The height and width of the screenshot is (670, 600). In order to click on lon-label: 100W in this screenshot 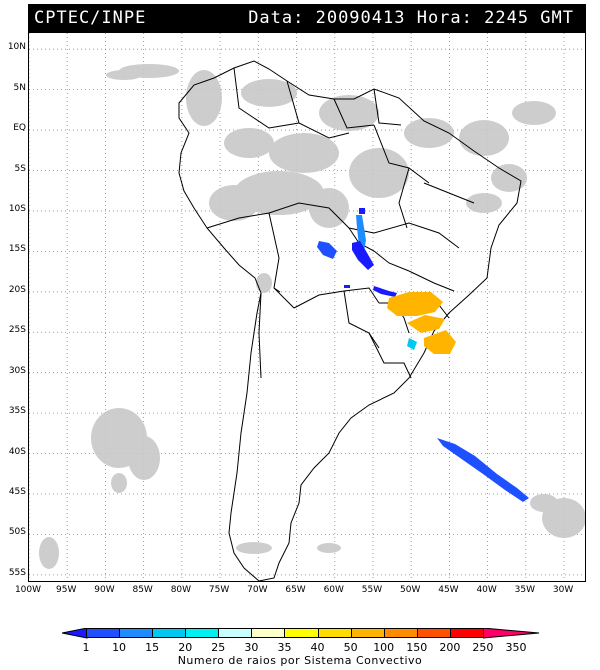, I will do `click(28, 590)`.